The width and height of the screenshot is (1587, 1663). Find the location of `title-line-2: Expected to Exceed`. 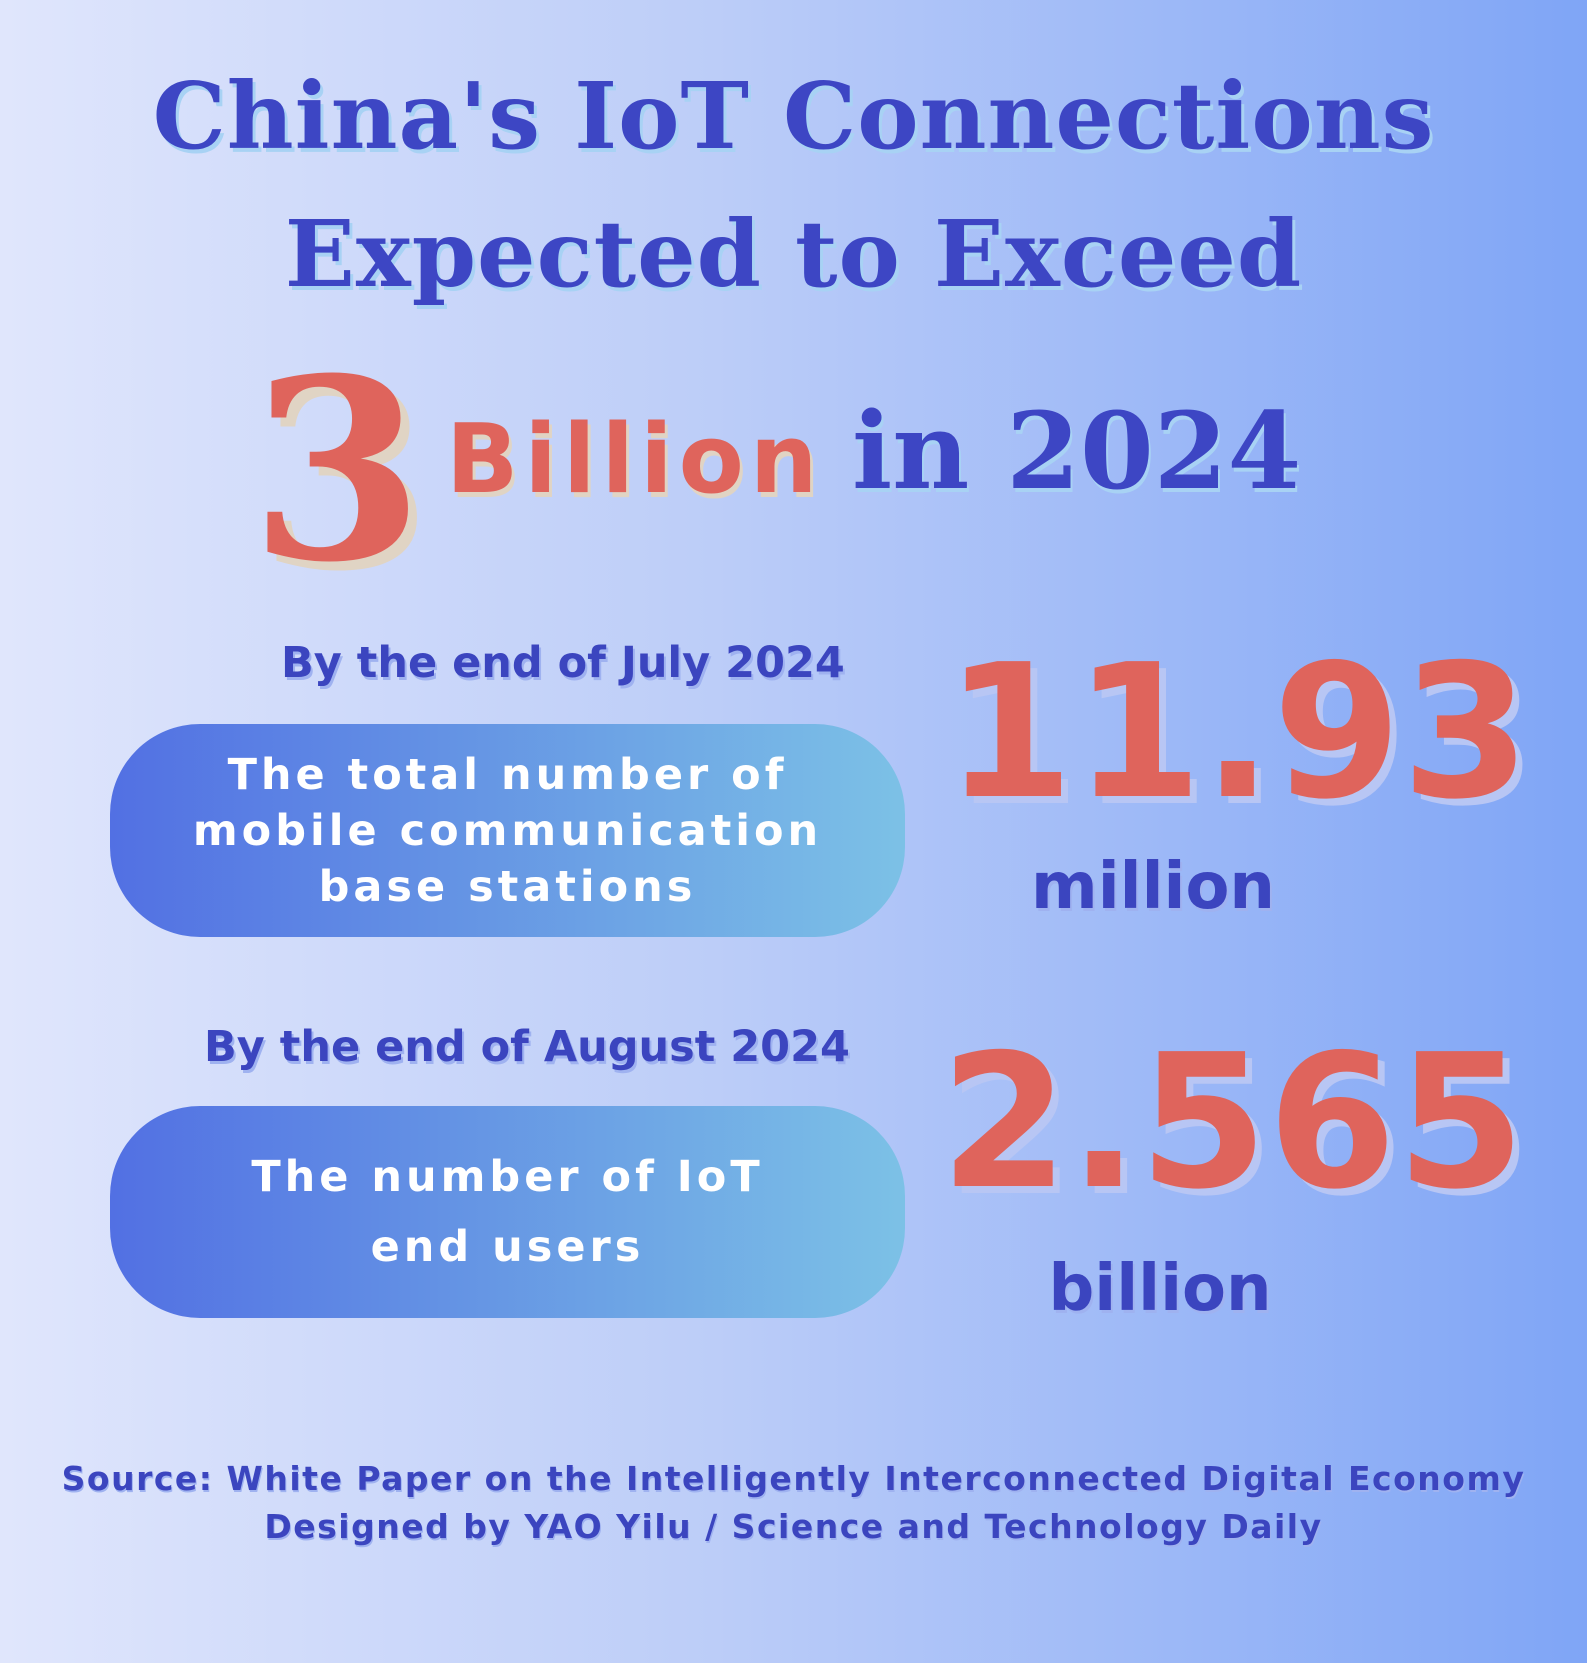

title-line-2: Expected to Exceed is located at coordinates (793, 254).